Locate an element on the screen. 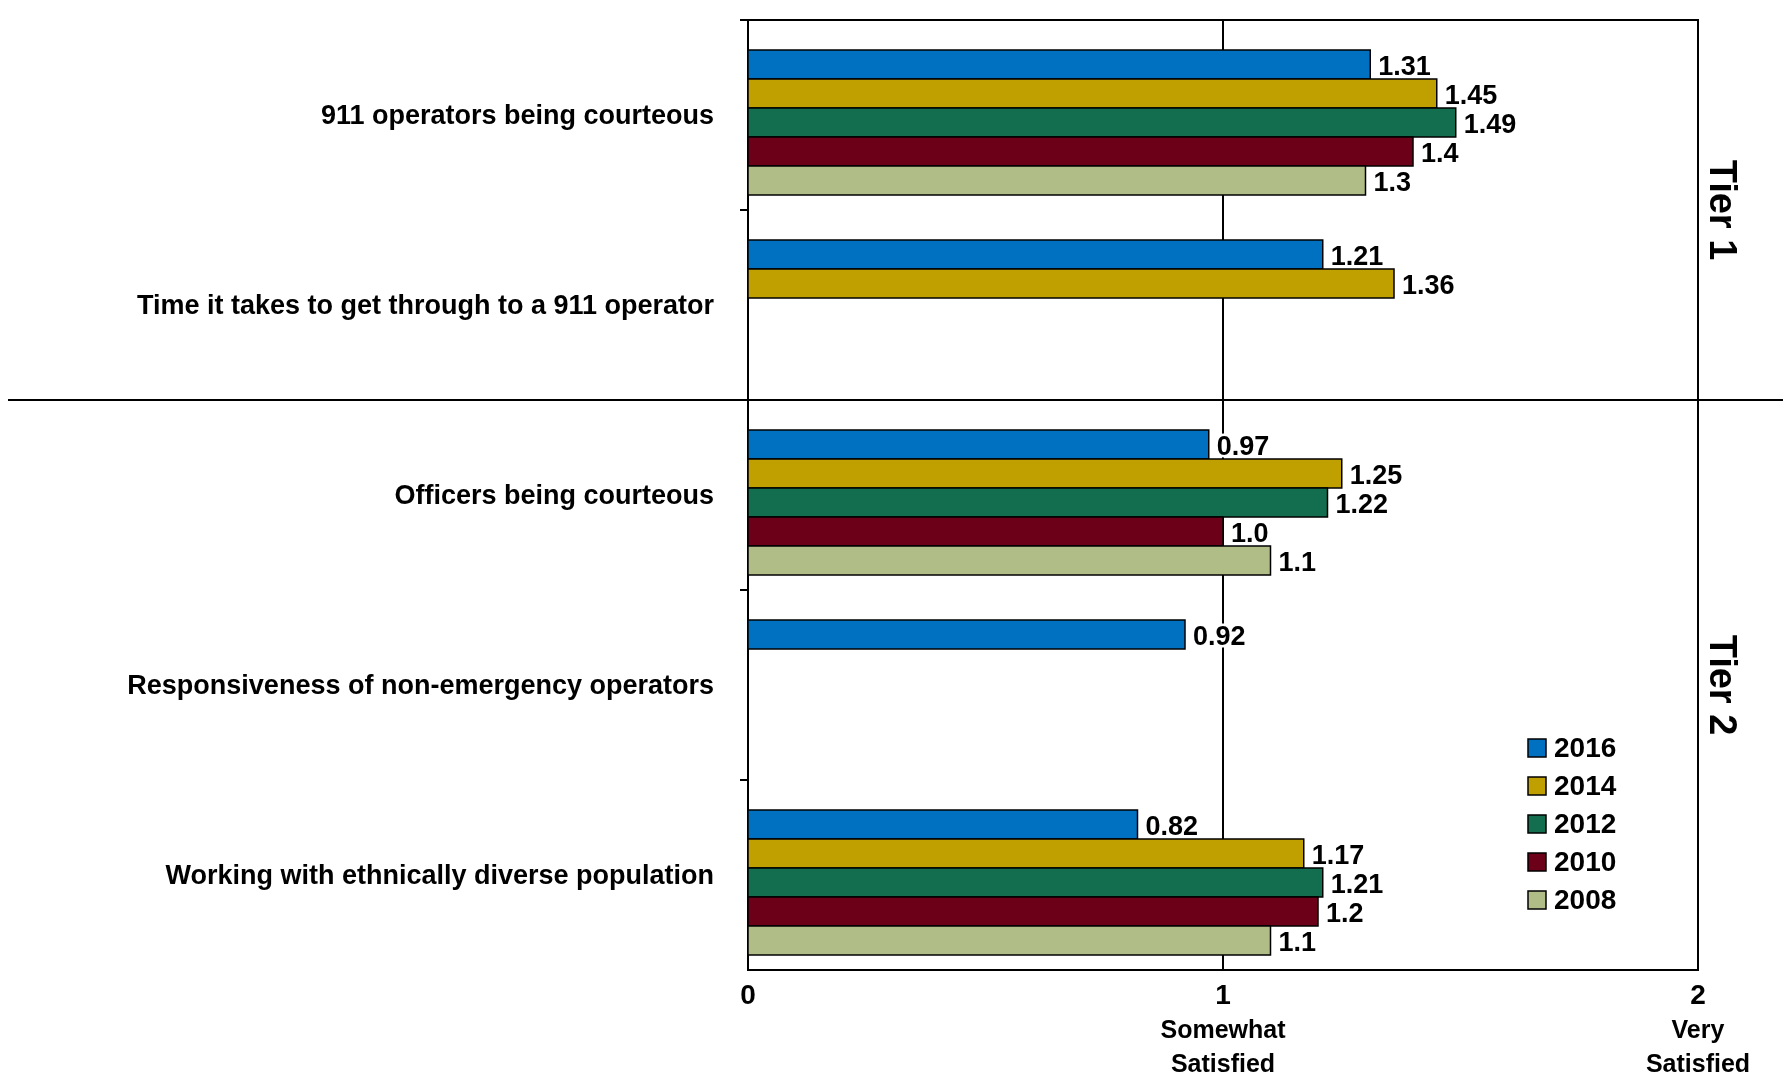 This screenshot has width=1791, height=1078. y-tick-label: Time it takes to get through to a 911 operator is located at coordinates (425, 305).